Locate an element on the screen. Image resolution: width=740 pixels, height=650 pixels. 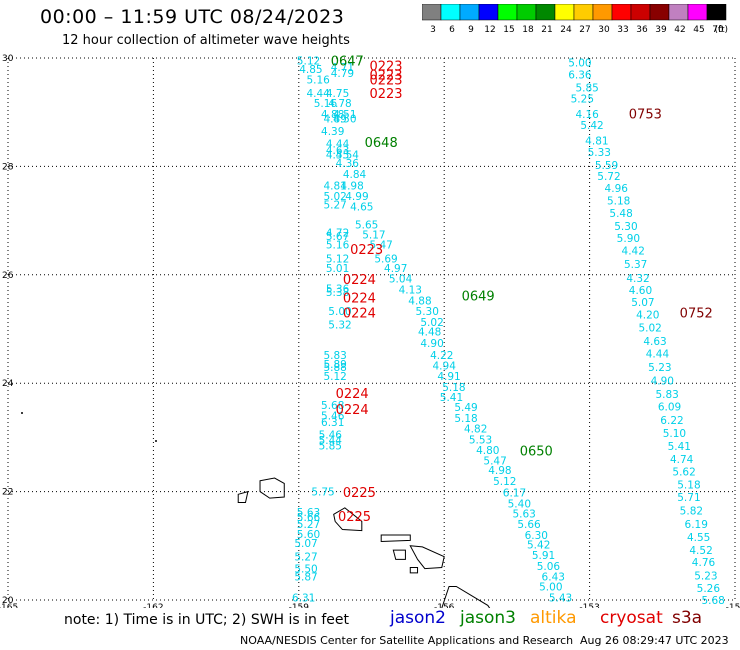
wave-height-value: 6.17 is located at coordinates (514, 494).